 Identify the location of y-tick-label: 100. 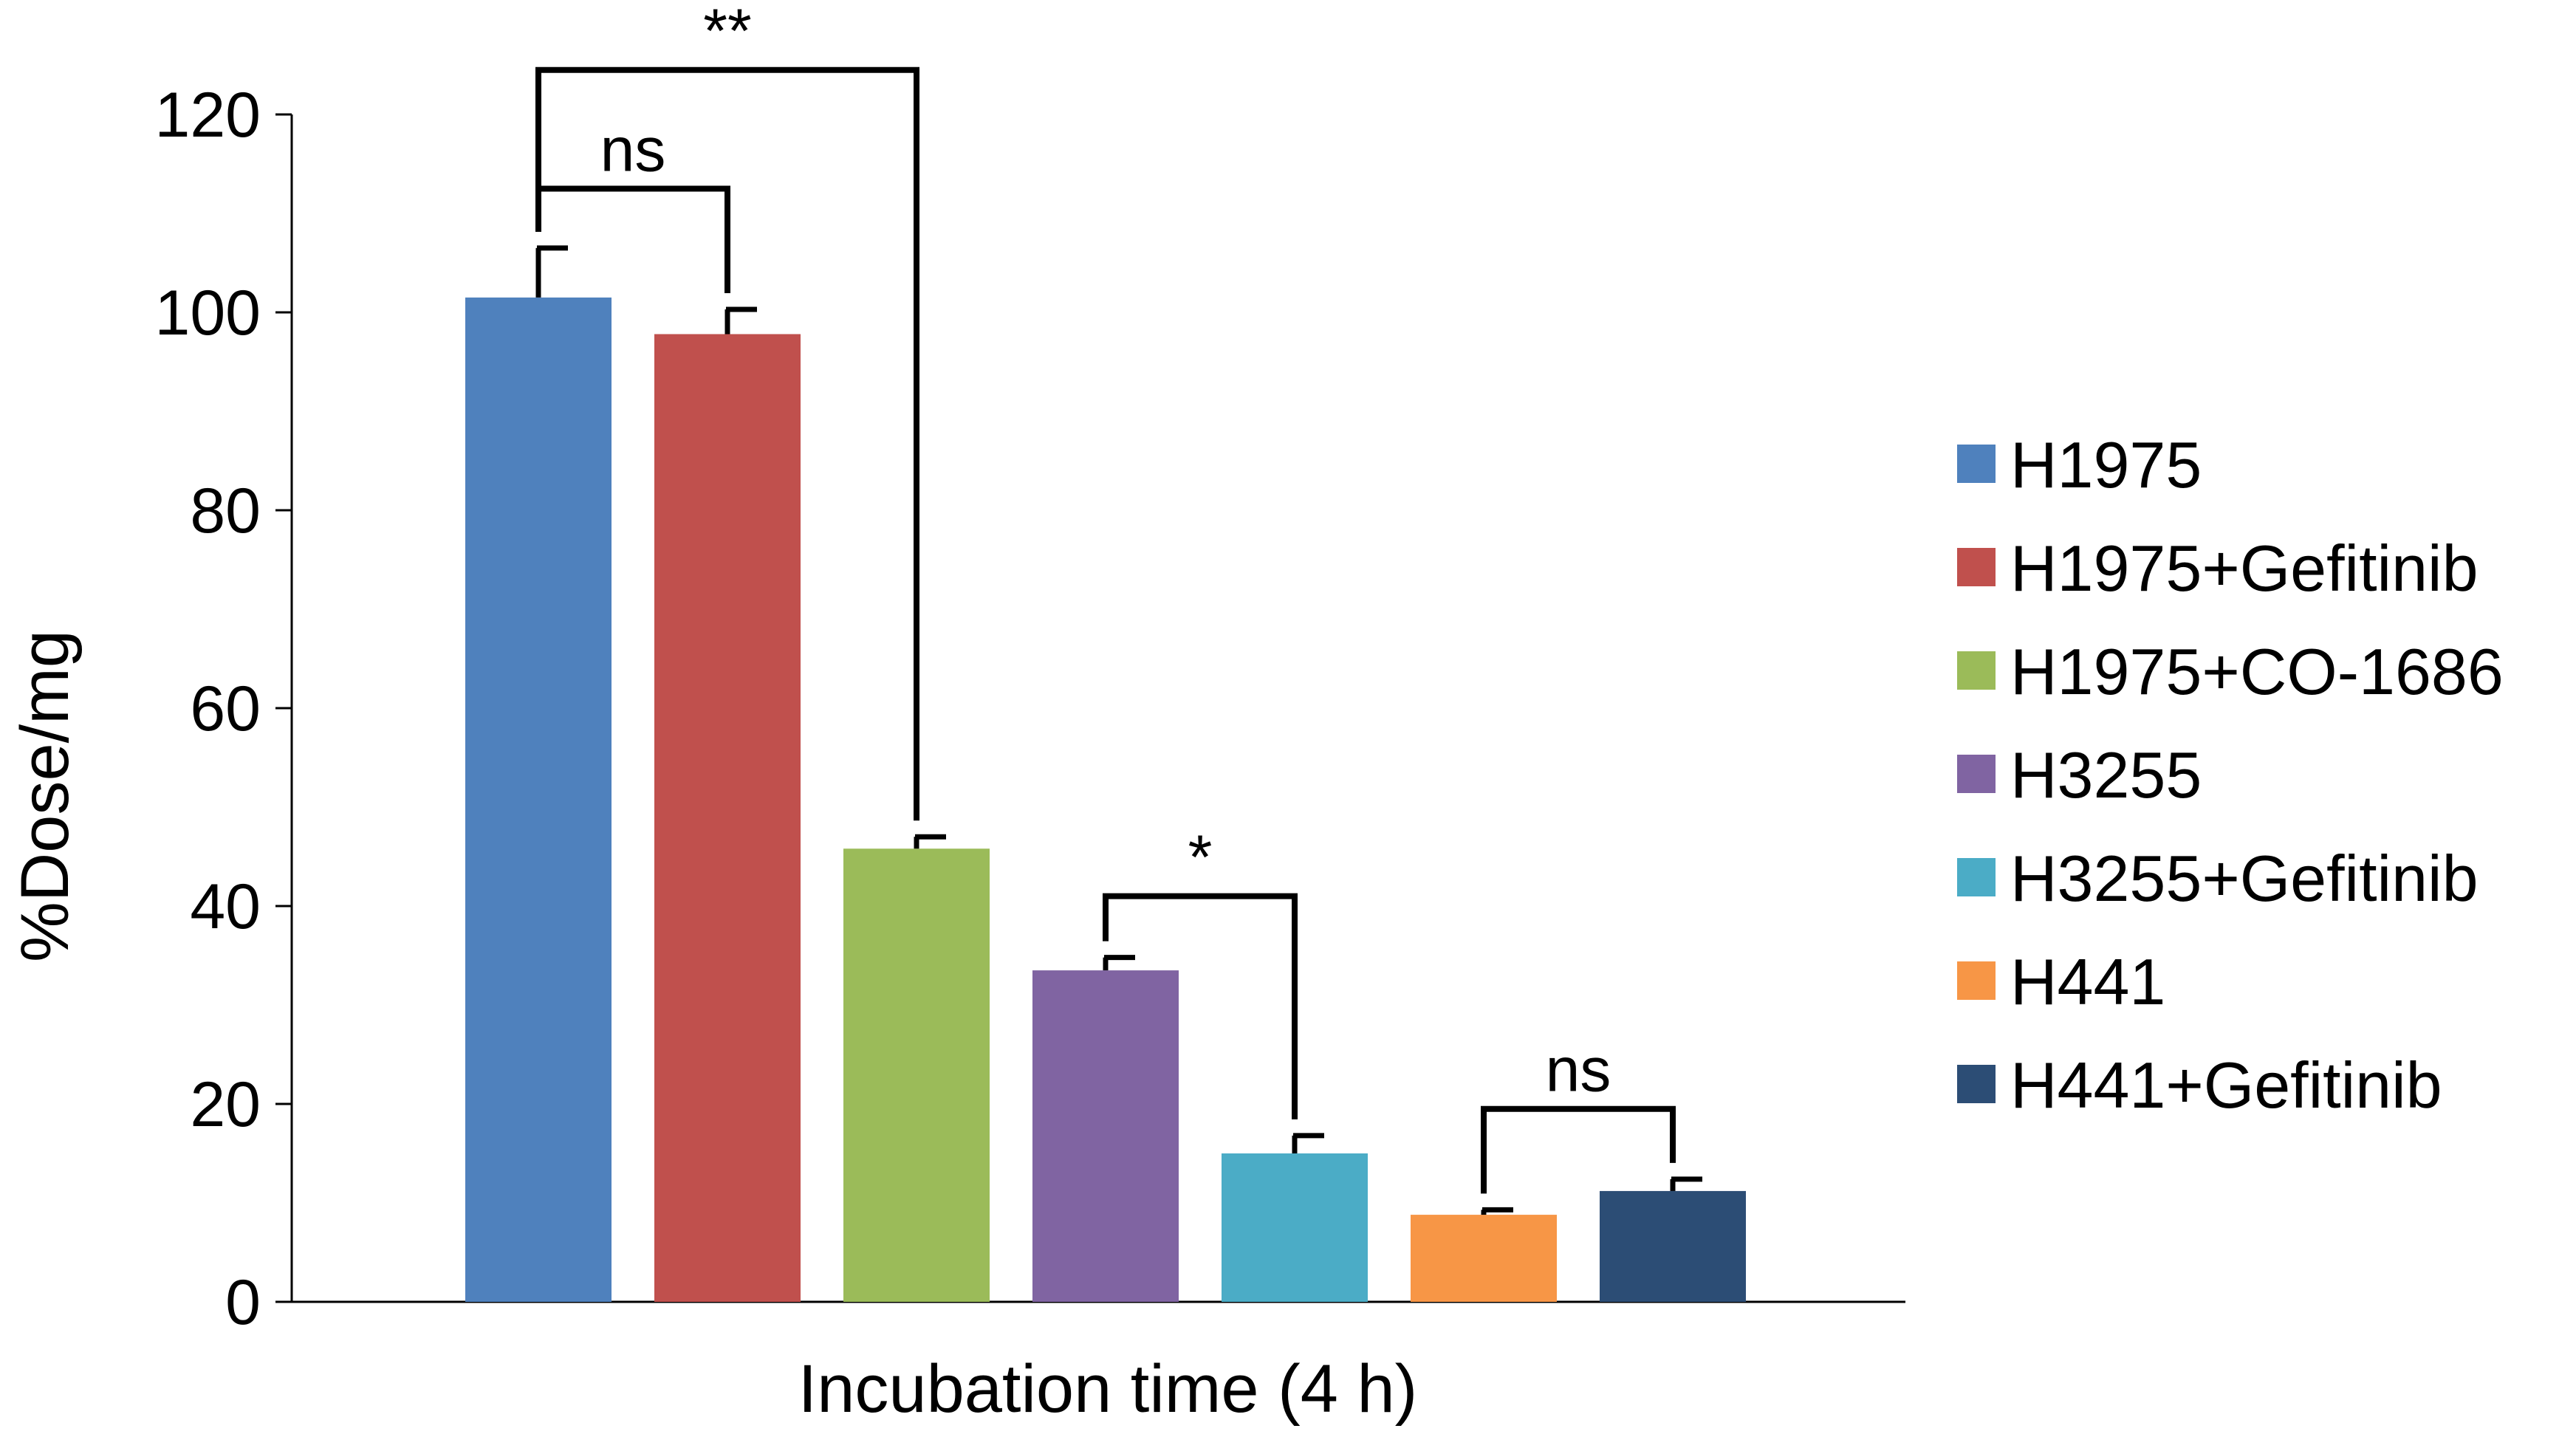
(208, 313).